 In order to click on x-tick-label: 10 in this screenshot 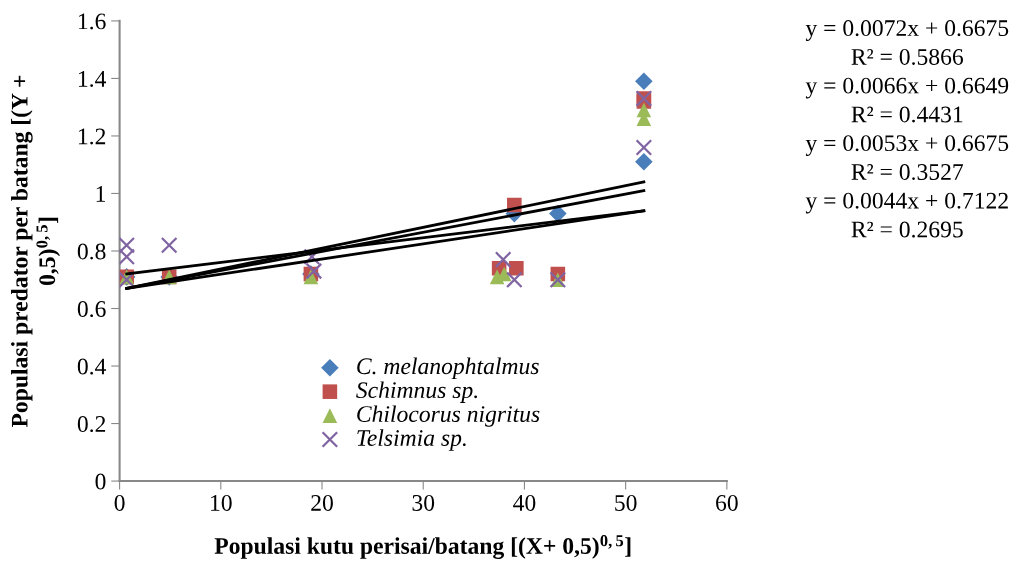, I will do `click(221, 502)`.